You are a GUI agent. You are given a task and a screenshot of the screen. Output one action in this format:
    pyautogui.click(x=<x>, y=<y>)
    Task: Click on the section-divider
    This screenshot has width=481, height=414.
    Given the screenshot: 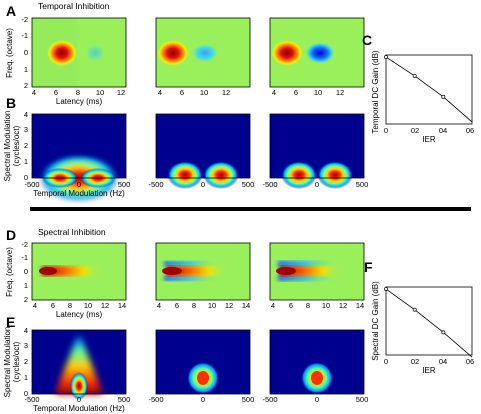 What is the action you would take?
    pyautogui.click(x=250, y=209)
    